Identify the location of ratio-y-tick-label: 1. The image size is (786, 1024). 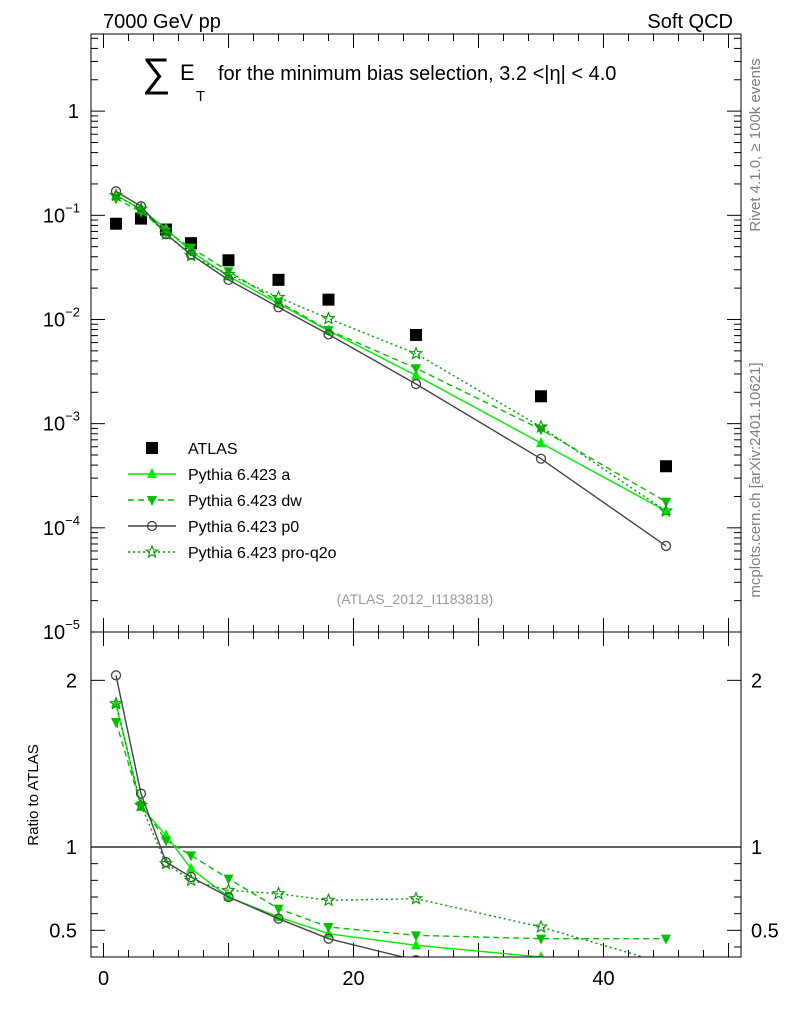
(71, 848).